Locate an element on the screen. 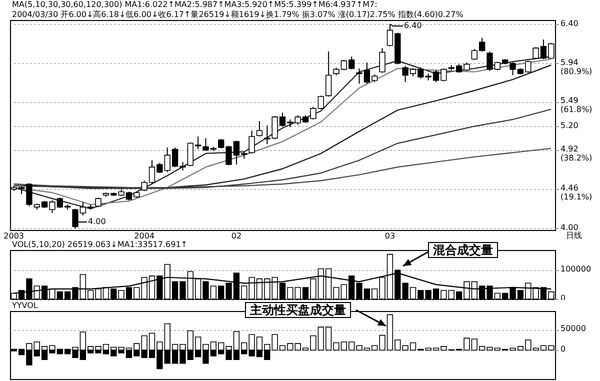 This screenshot has height=381, width=600. text: MA(5,10,30,30,60,120,300) MA1:6.022↑MA2:5.987↑MA3:5.920↑M5:5.399↑M6:4.937↑M7: is located at coordinates (195, 4).